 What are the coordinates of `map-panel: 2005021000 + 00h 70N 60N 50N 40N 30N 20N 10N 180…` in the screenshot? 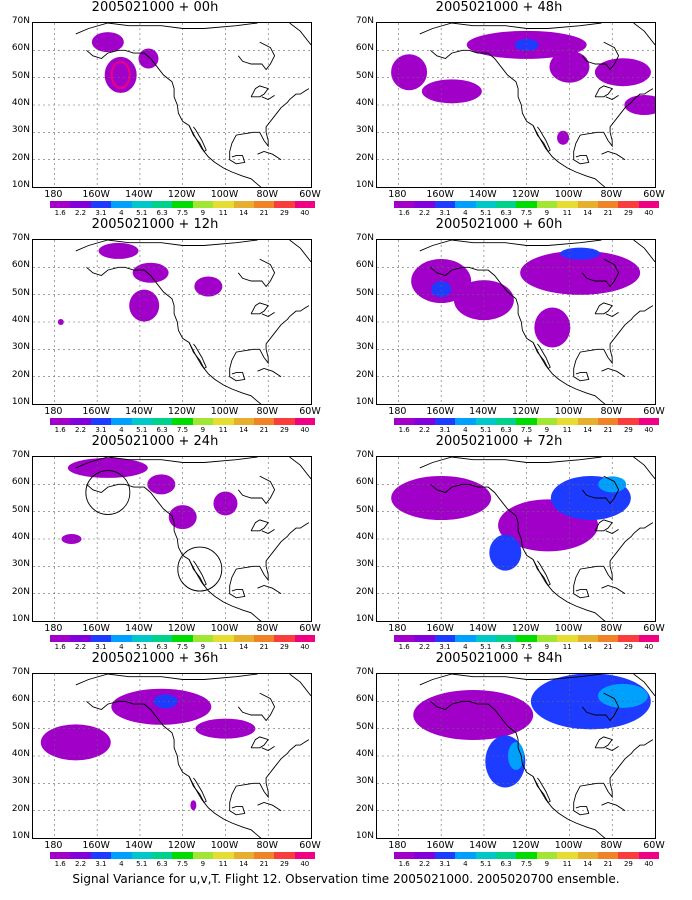 It's located at (165, 108).